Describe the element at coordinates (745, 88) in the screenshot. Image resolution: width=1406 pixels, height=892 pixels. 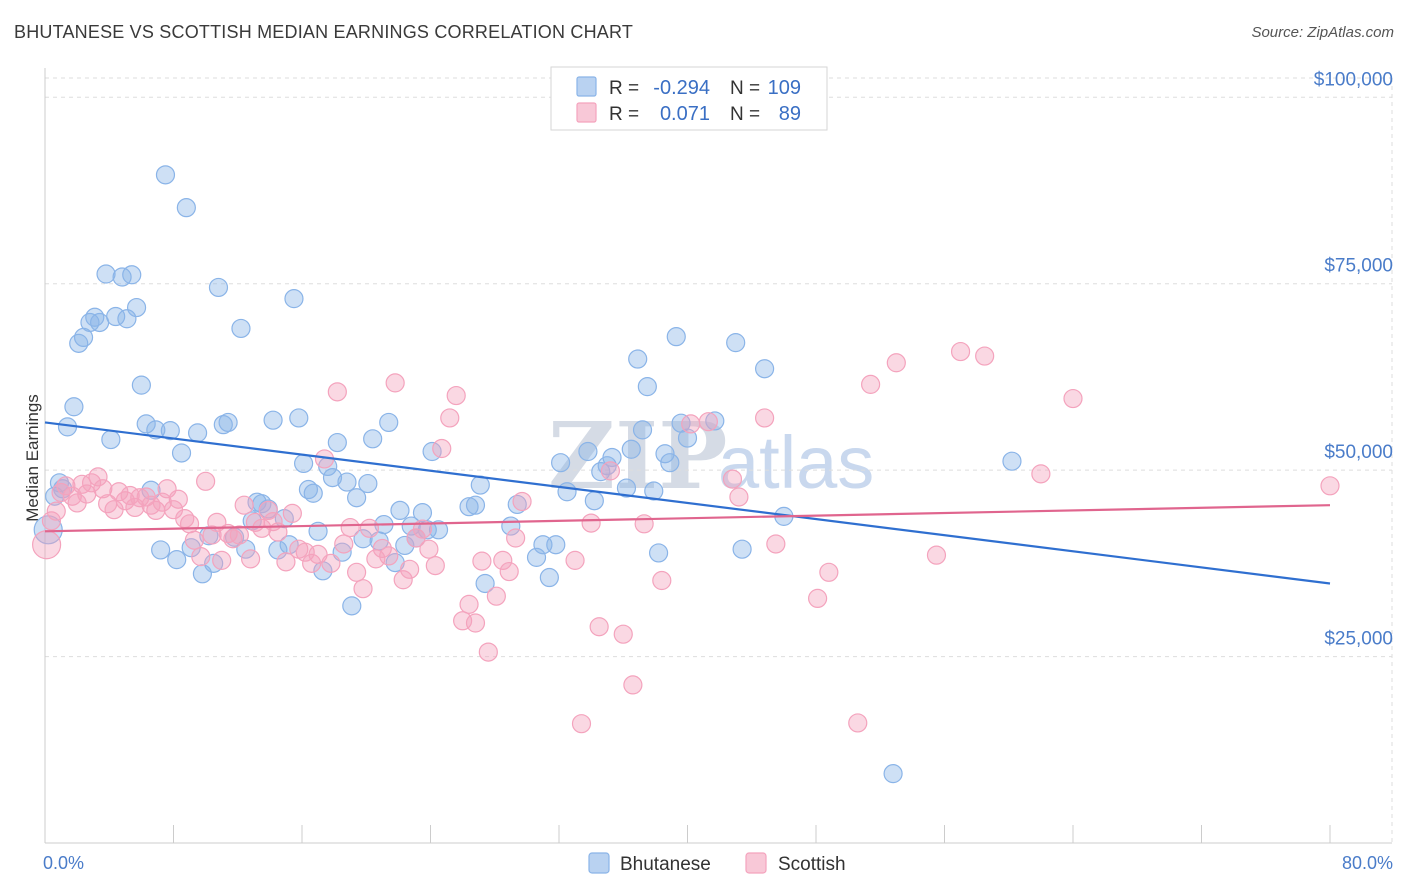
I see `stat-n-label-bhutanese: N =` at that location.